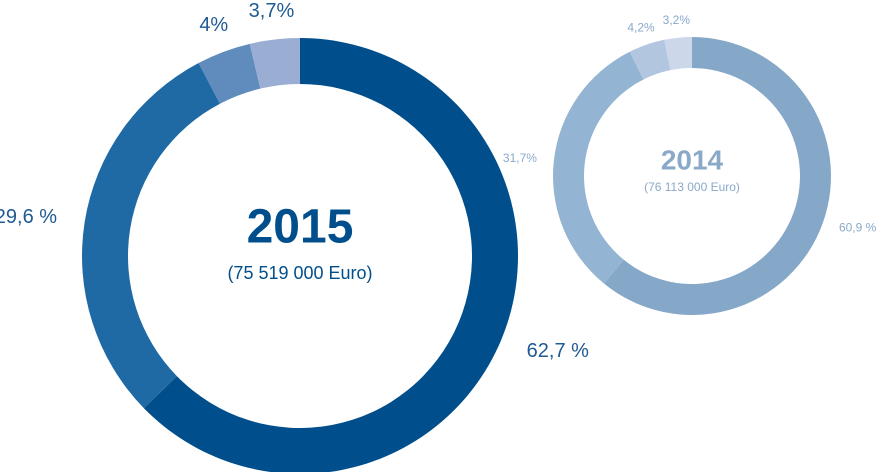 Image resolution: width=877 pixels, height=472 pixels. I want to click on value-label: 4,2%, so click(641, 28).